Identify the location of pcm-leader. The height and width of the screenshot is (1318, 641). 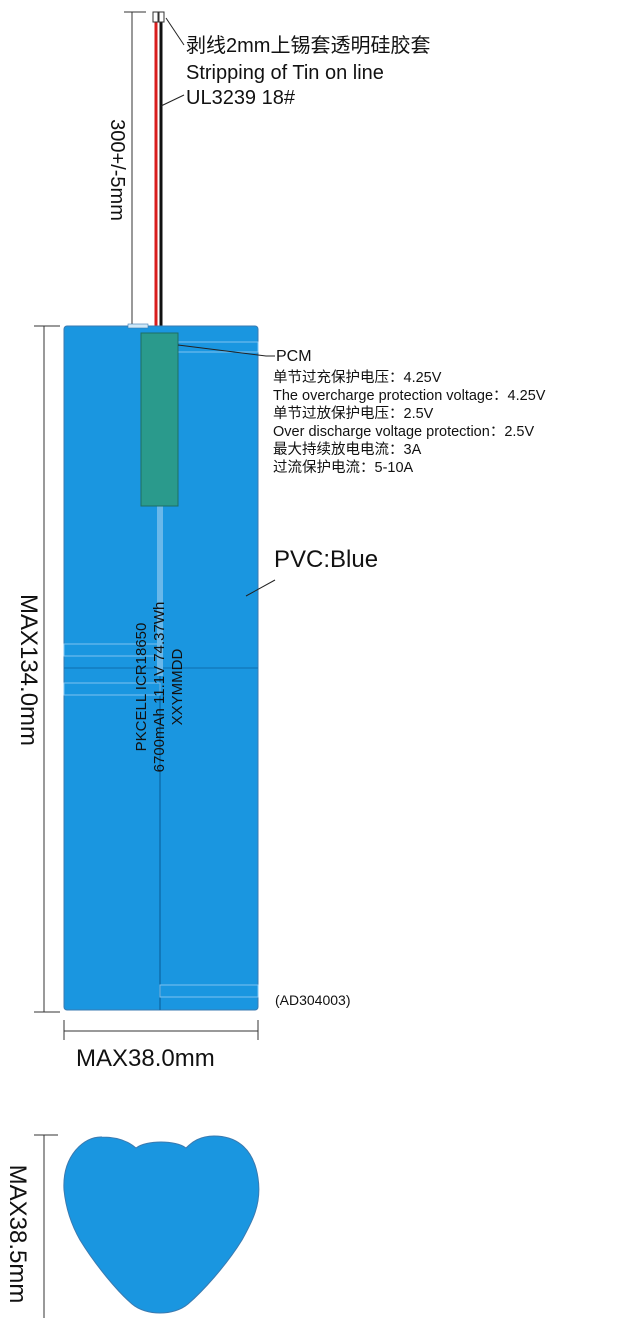
(226, 350).